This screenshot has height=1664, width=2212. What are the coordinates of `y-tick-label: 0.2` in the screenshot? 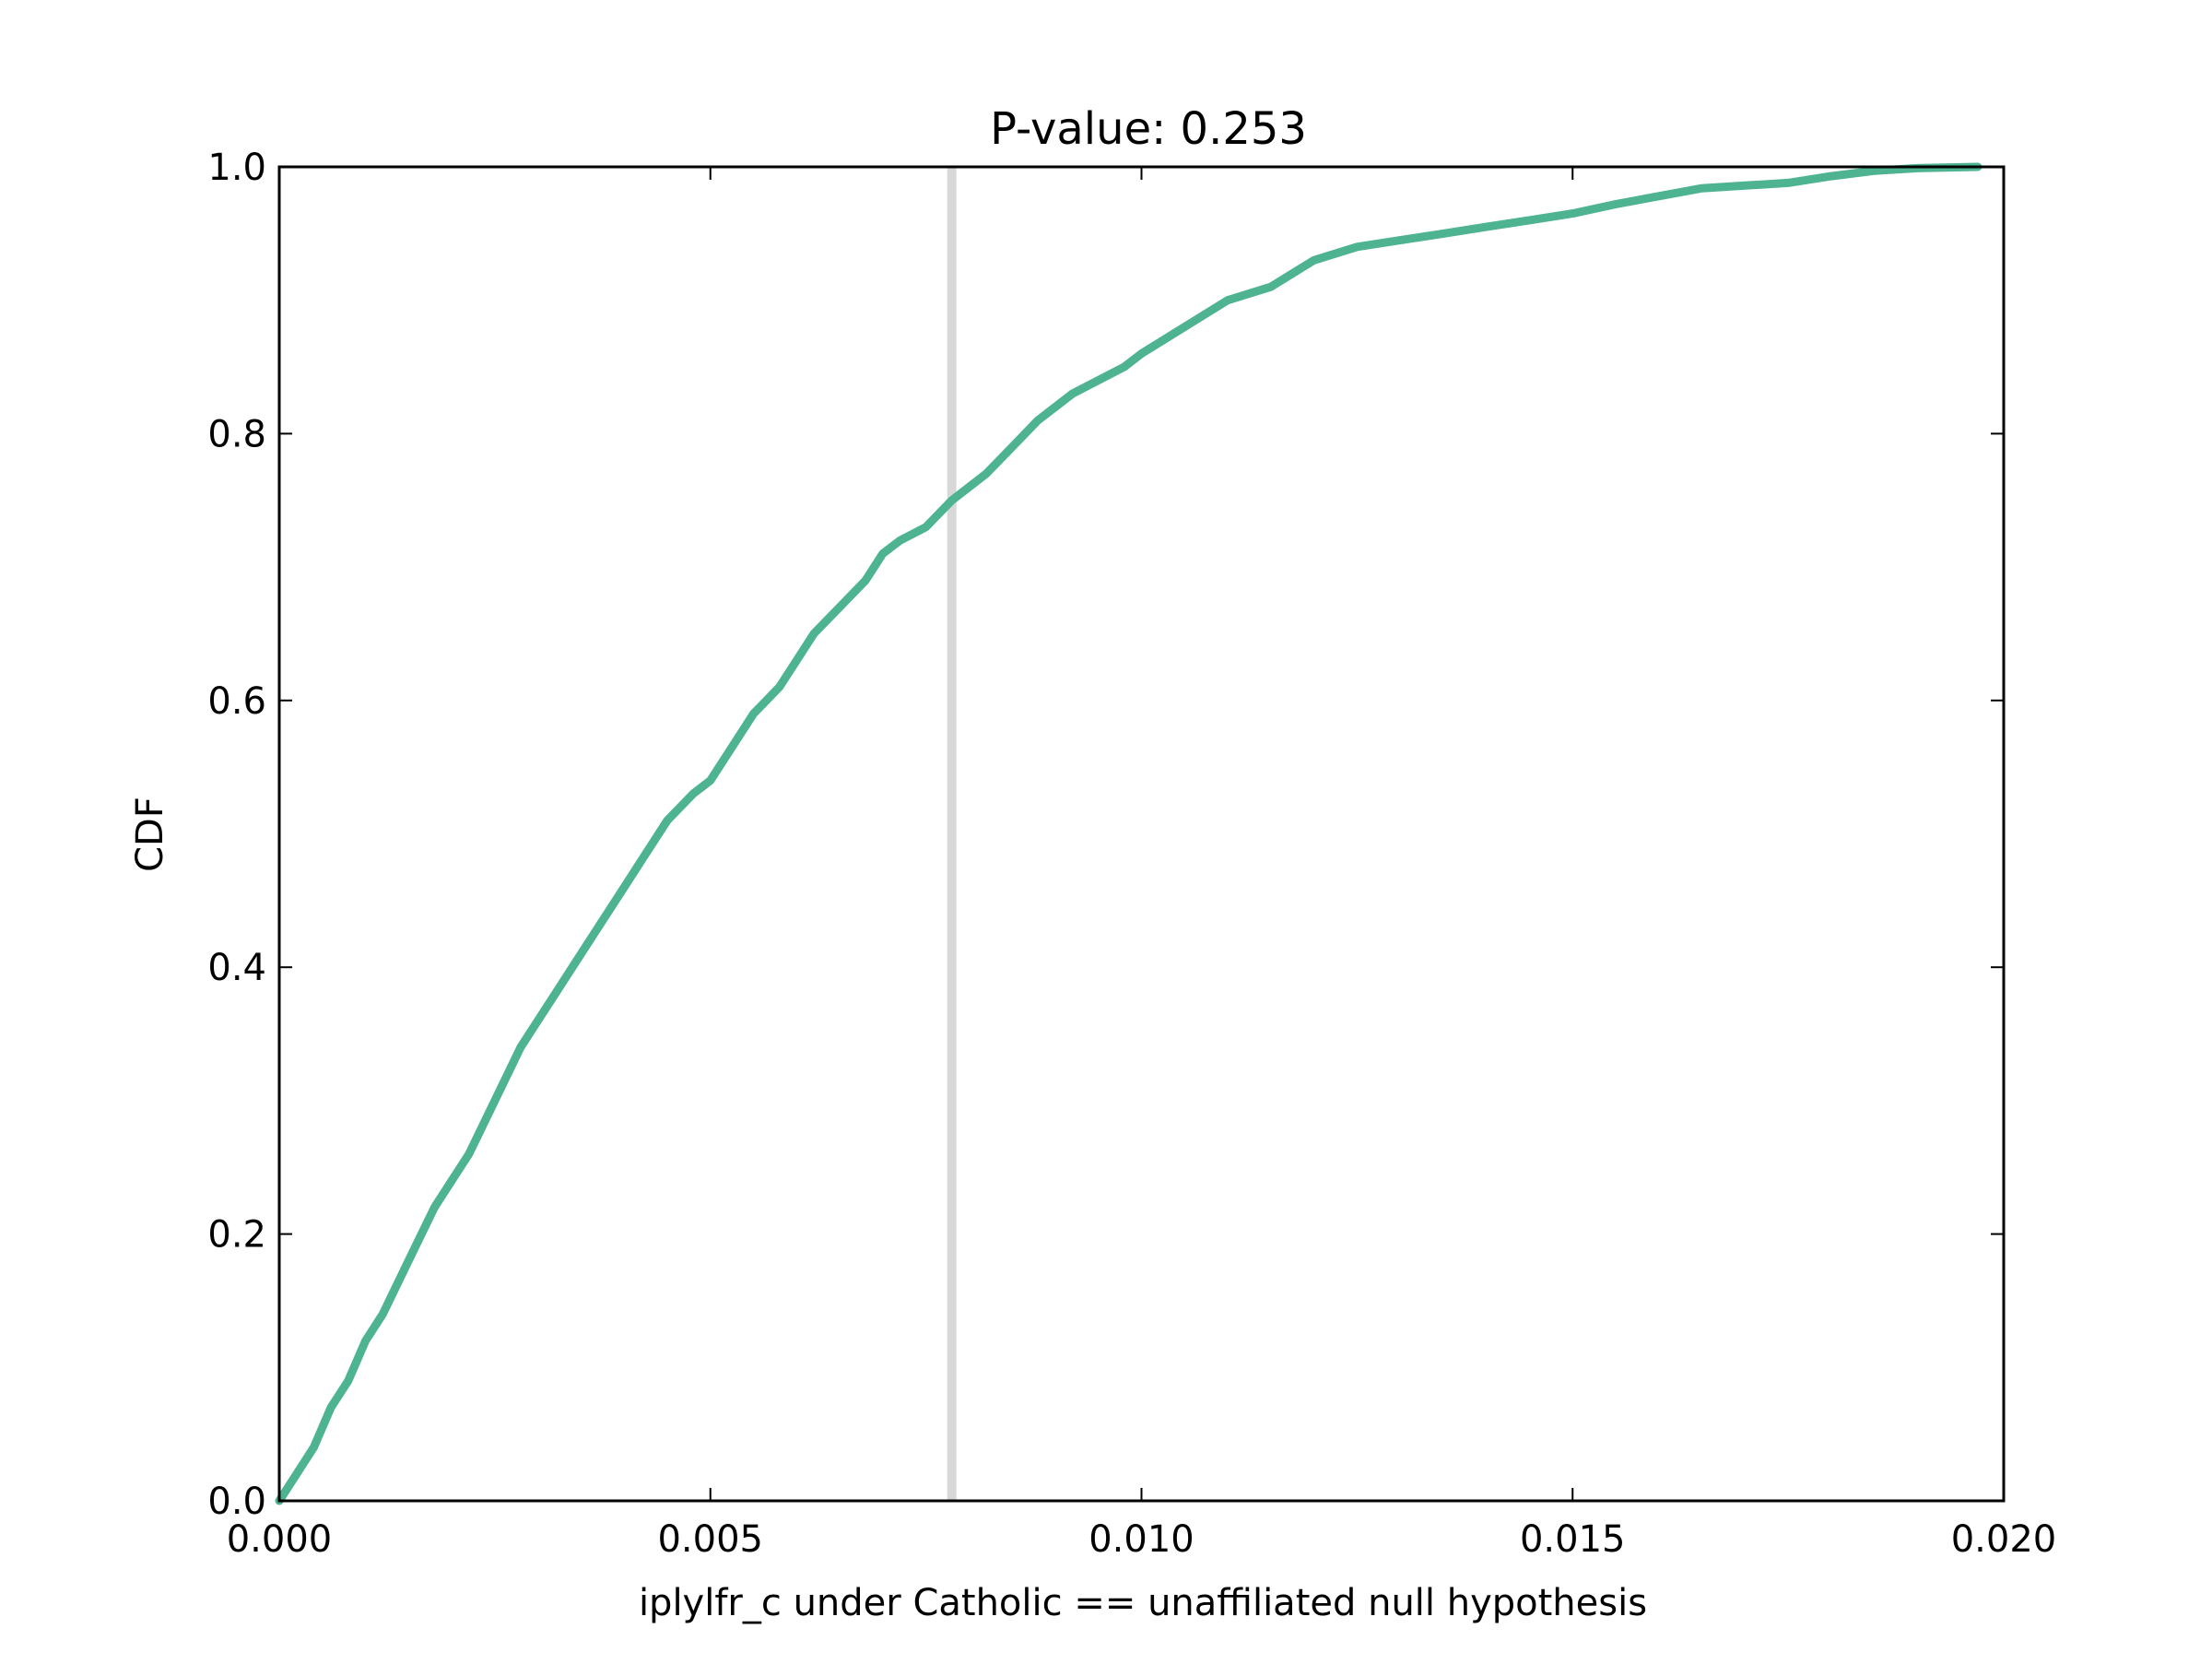 It's located at (236, 1235).